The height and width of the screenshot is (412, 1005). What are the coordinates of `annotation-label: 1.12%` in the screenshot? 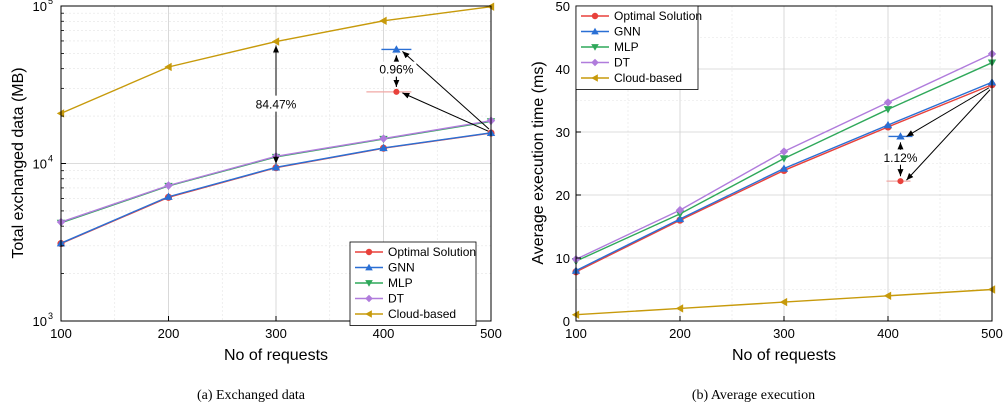 It's located at (900, 158).